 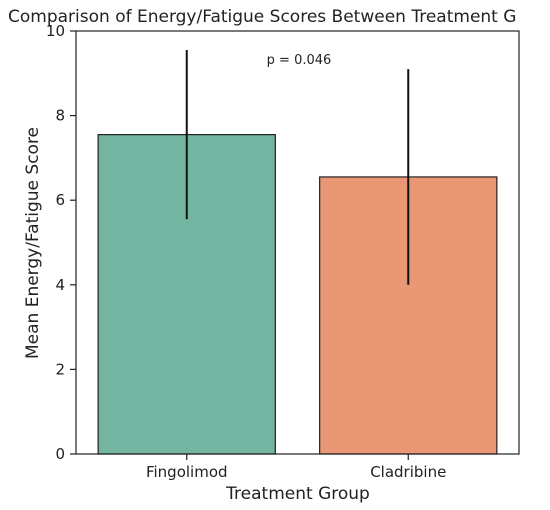 I want to click on y-axis-label: Mean Energy/Fatigue Score, so click(x=33, y=243).